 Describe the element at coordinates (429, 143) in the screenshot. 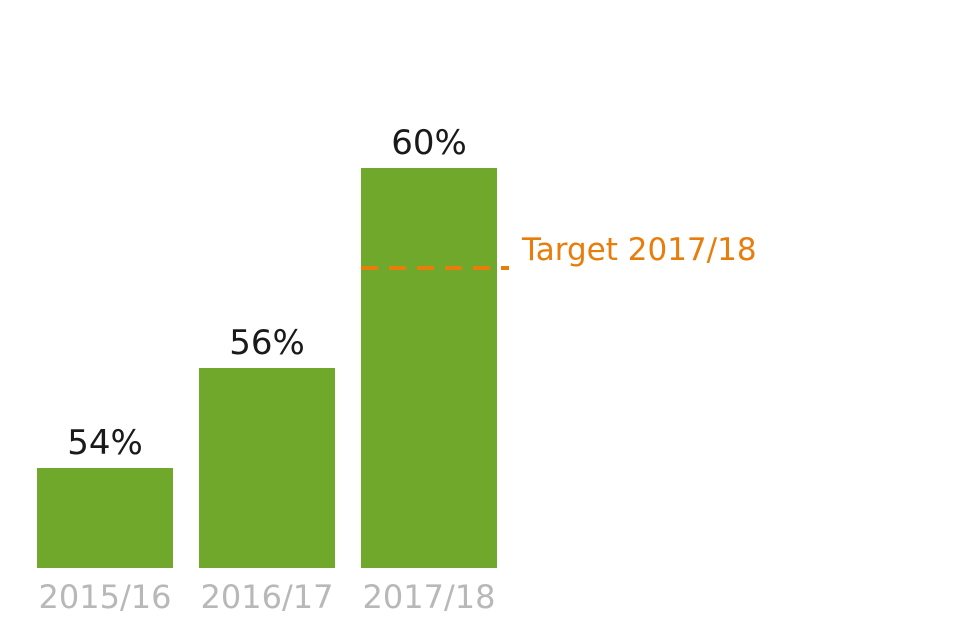

I see `value-label-2017-18: 60%` at that location.